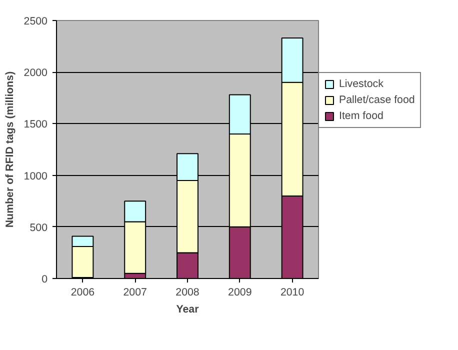 This screenshot has width=458, height=350. I want to click on x-axis-title: Year, so click(187, 310).